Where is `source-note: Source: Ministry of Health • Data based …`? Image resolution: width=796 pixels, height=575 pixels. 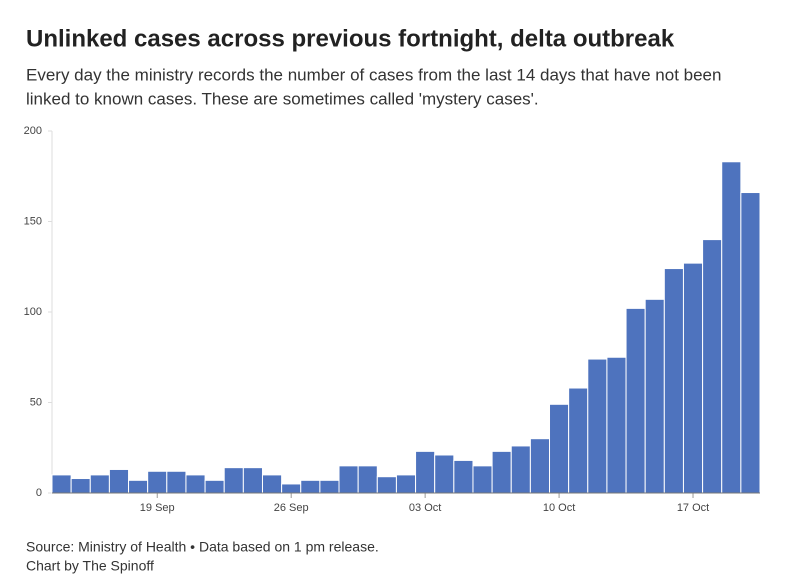
source-note: Source: Ministry of Health • Data based … is located at coordinates (202, 547).